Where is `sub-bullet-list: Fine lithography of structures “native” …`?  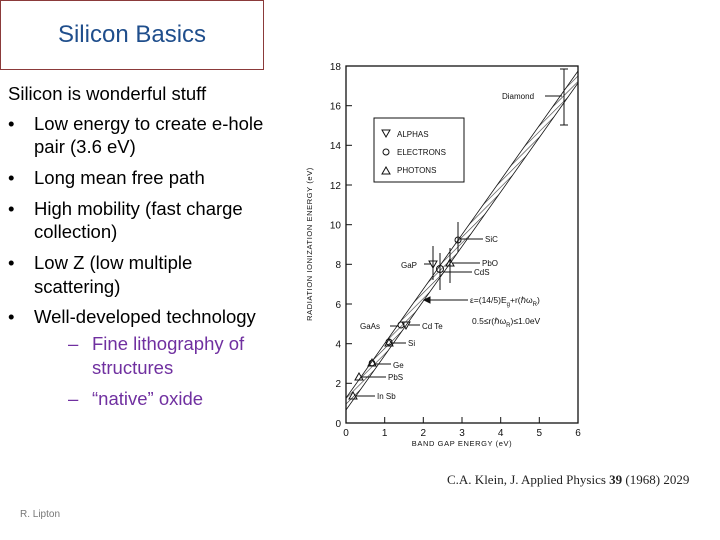 sub-bullet-list: Fine lithography of structures “native” … is located at coordinates (151, 371).